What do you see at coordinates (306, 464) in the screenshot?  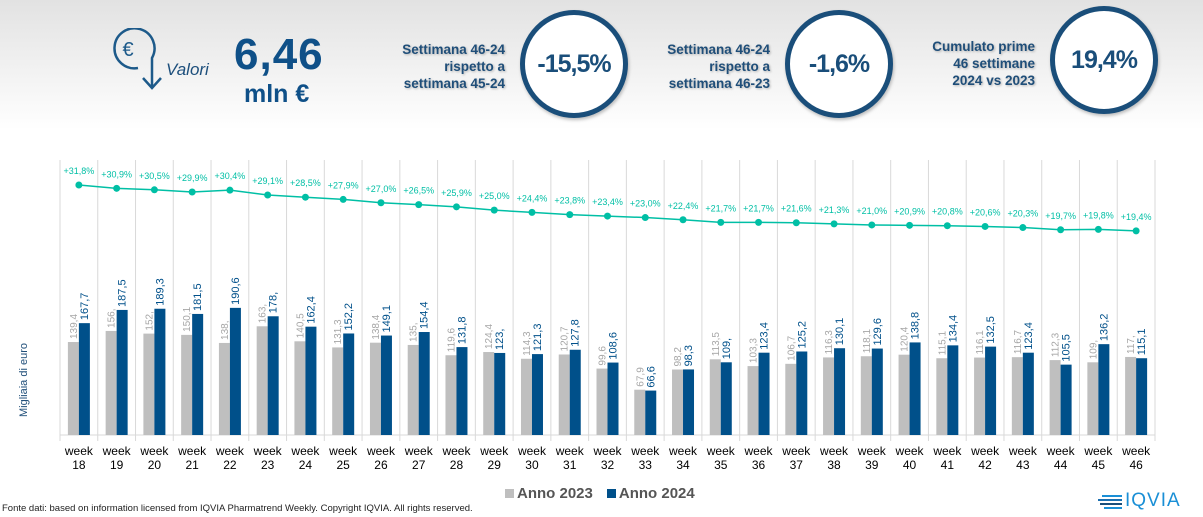 I see `x-tick-label: 24` at bounding box center [306, 464].